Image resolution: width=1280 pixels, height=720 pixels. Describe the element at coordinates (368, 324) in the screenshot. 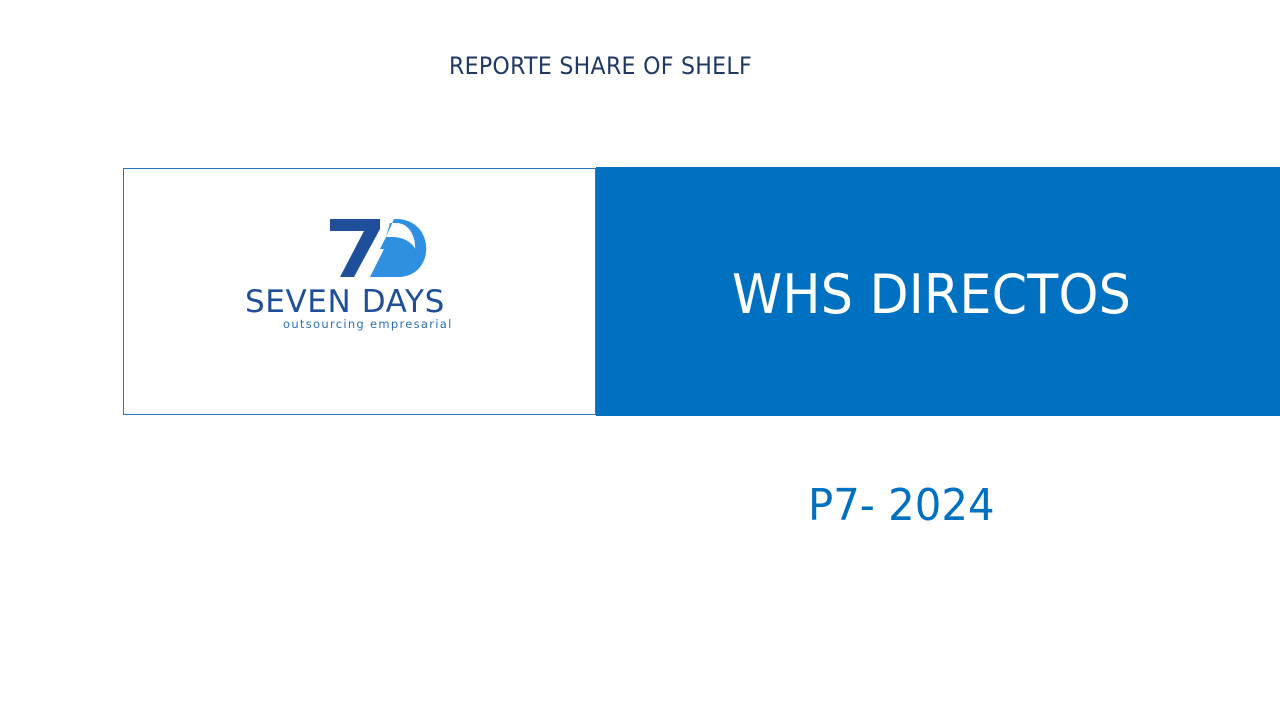

I see `logo-tagline: outsourcing empresarial` at that location.